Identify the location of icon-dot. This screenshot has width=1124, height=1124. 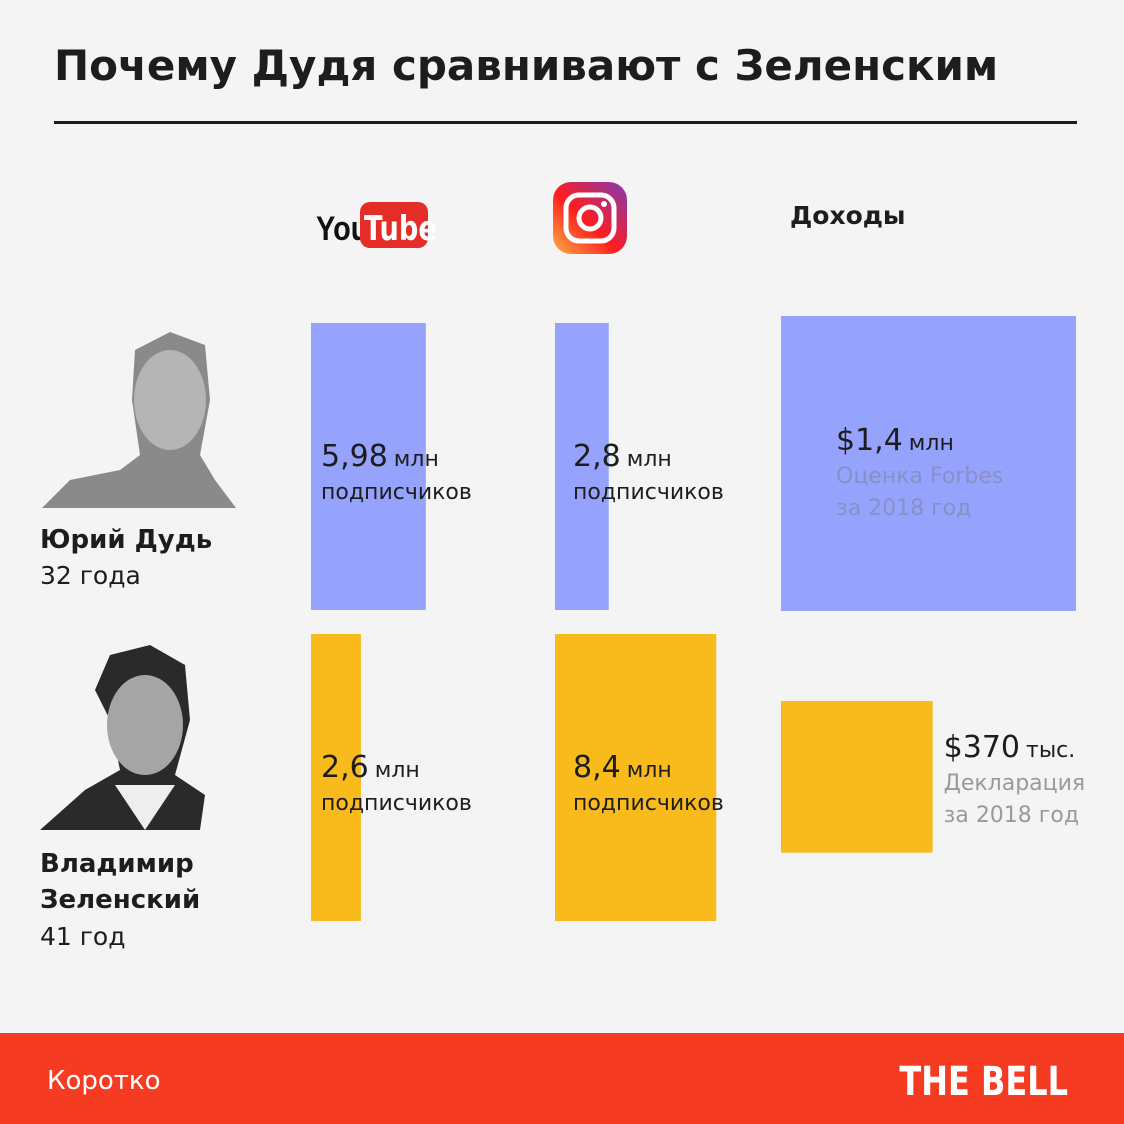
(604, 204).